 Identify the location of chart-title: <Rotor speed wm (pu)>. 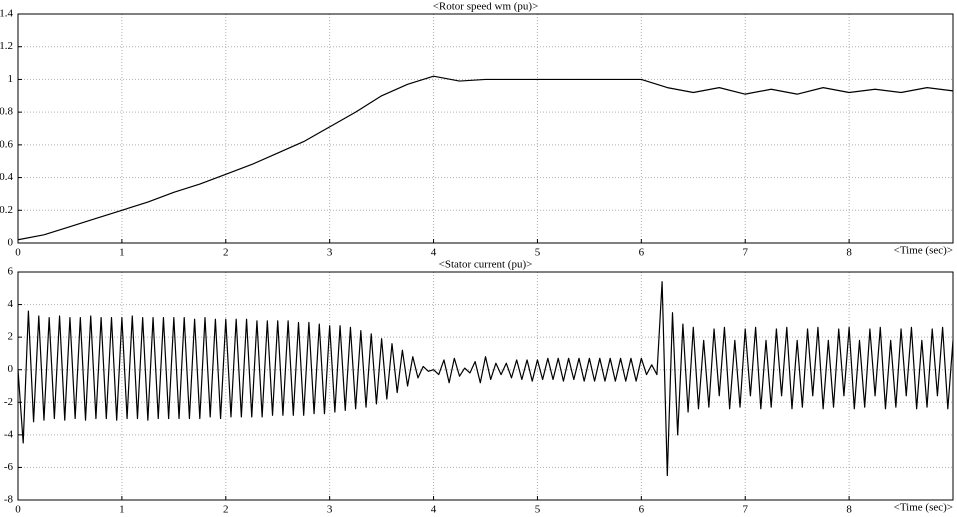
(486, 7).